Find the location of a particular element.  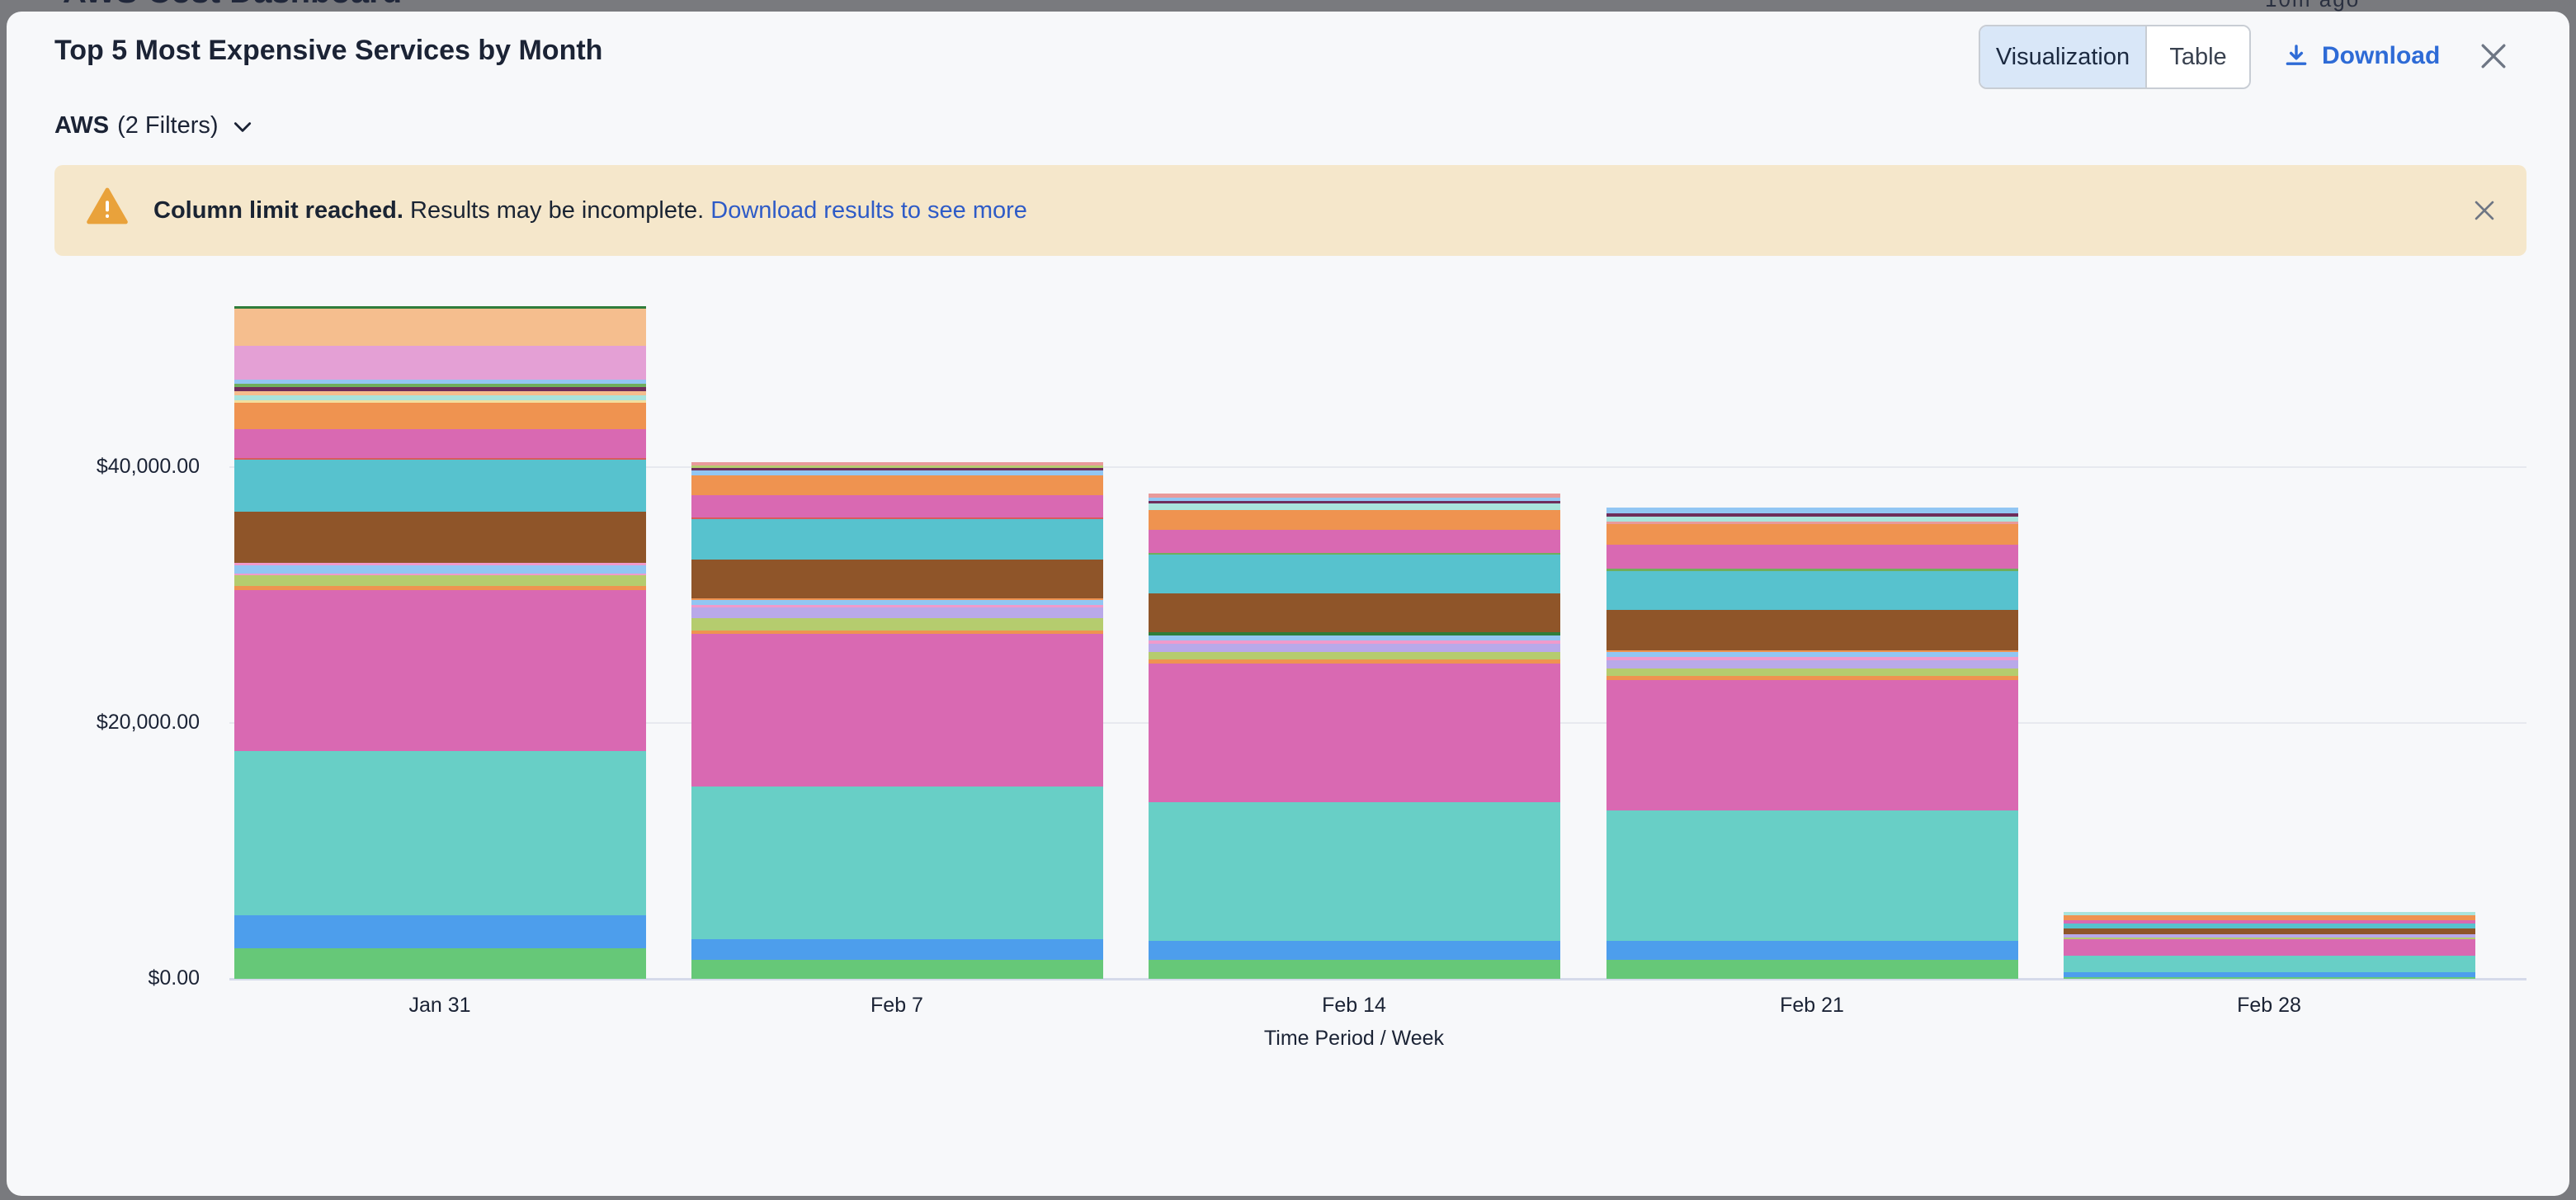

tab-table: Table is located at coordinates (2198, 56).